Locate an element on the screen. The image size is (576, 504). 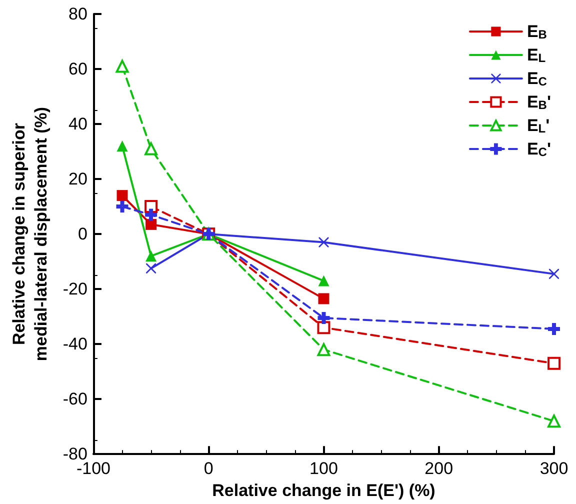
x-axis-title: Relative change in E(E') (%) is located at coordinates (324, 490).